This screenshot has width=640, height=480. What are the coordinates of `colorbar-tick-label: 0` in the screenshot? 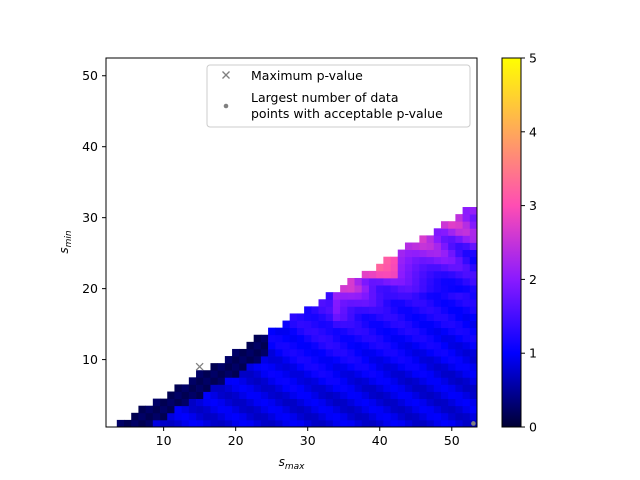 It's located at (533, 427).